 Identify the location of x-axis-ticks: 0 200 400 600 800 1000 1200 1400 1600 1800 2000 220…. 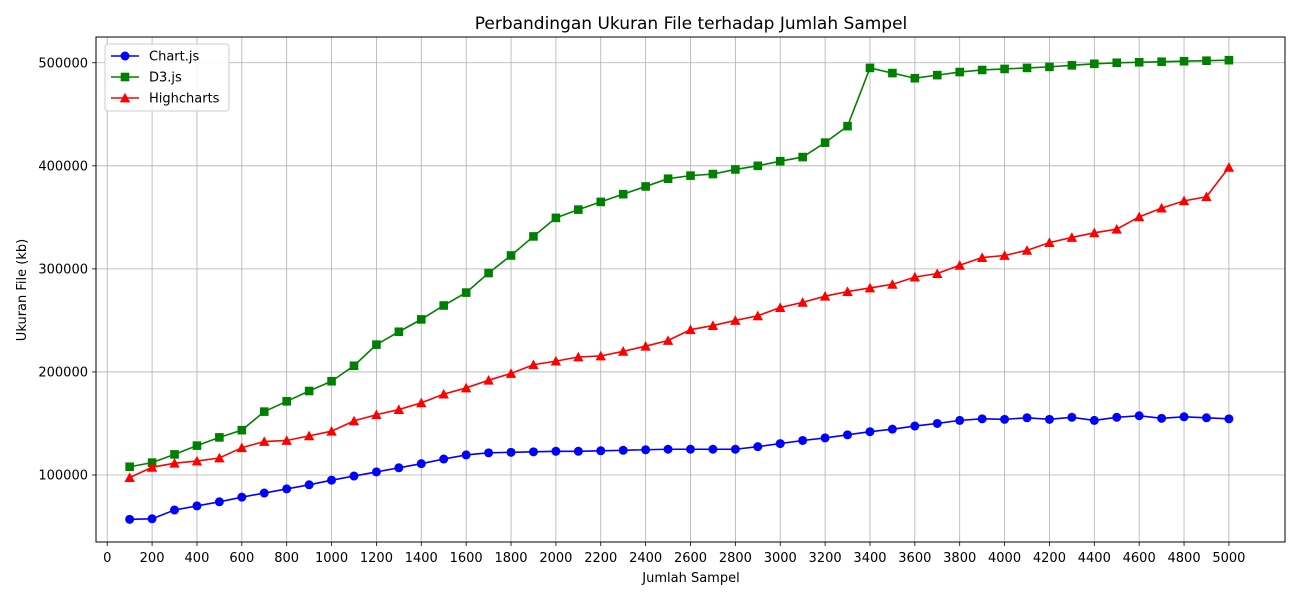
(674, 554).